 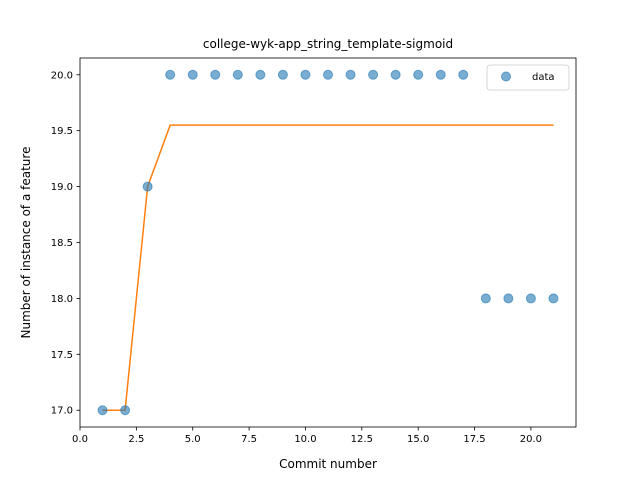 I want to click on y-tick-label: 18.5, so click(x=62, y=243).